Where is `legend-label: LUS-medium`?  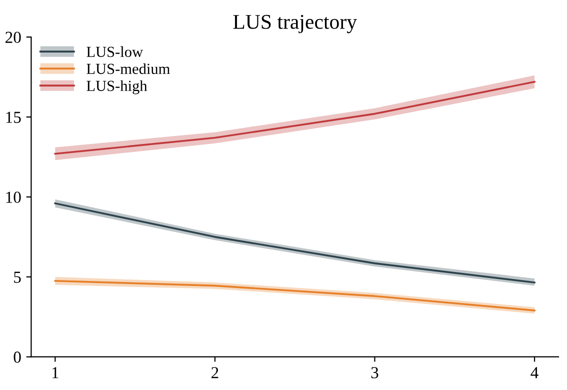
legend-label: LUS-medium is located at coordinates (128, 68).